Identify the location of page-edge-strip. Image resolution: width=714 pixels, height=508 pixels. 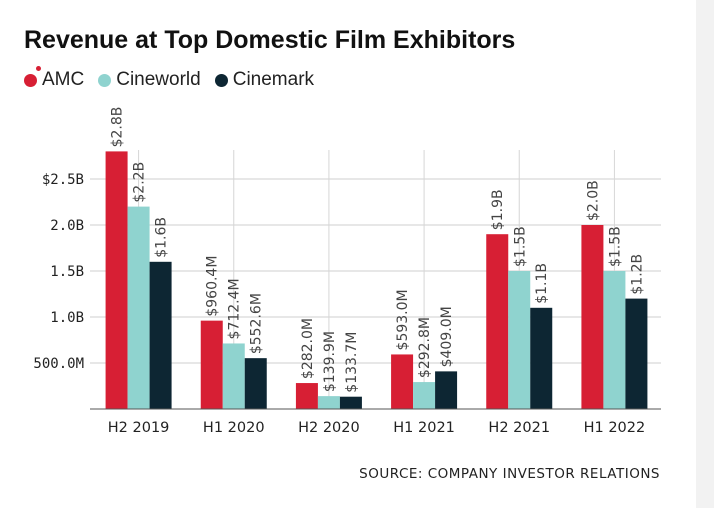
(705, 254).